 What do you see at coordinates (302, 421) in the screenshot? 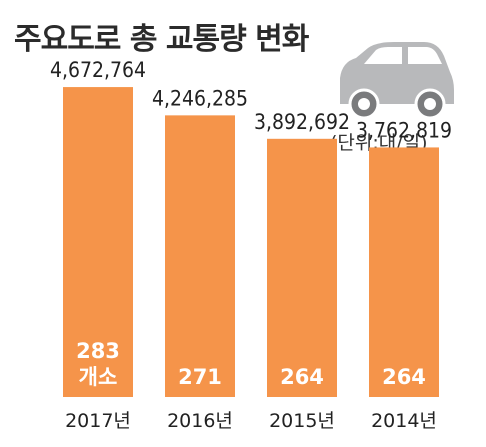
I see `category-label-2: 2015년` at bounding box center [302, 421].